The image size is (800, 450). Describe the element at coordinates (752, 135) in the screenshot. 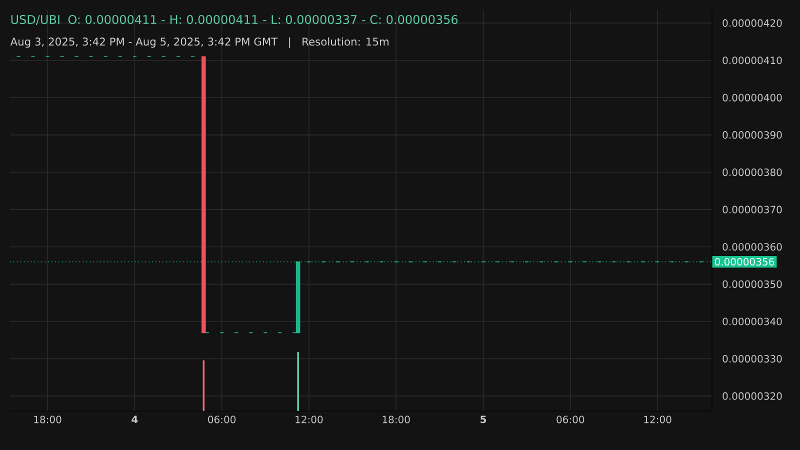

I see `y-tick-label: 0.00000390` at that location.